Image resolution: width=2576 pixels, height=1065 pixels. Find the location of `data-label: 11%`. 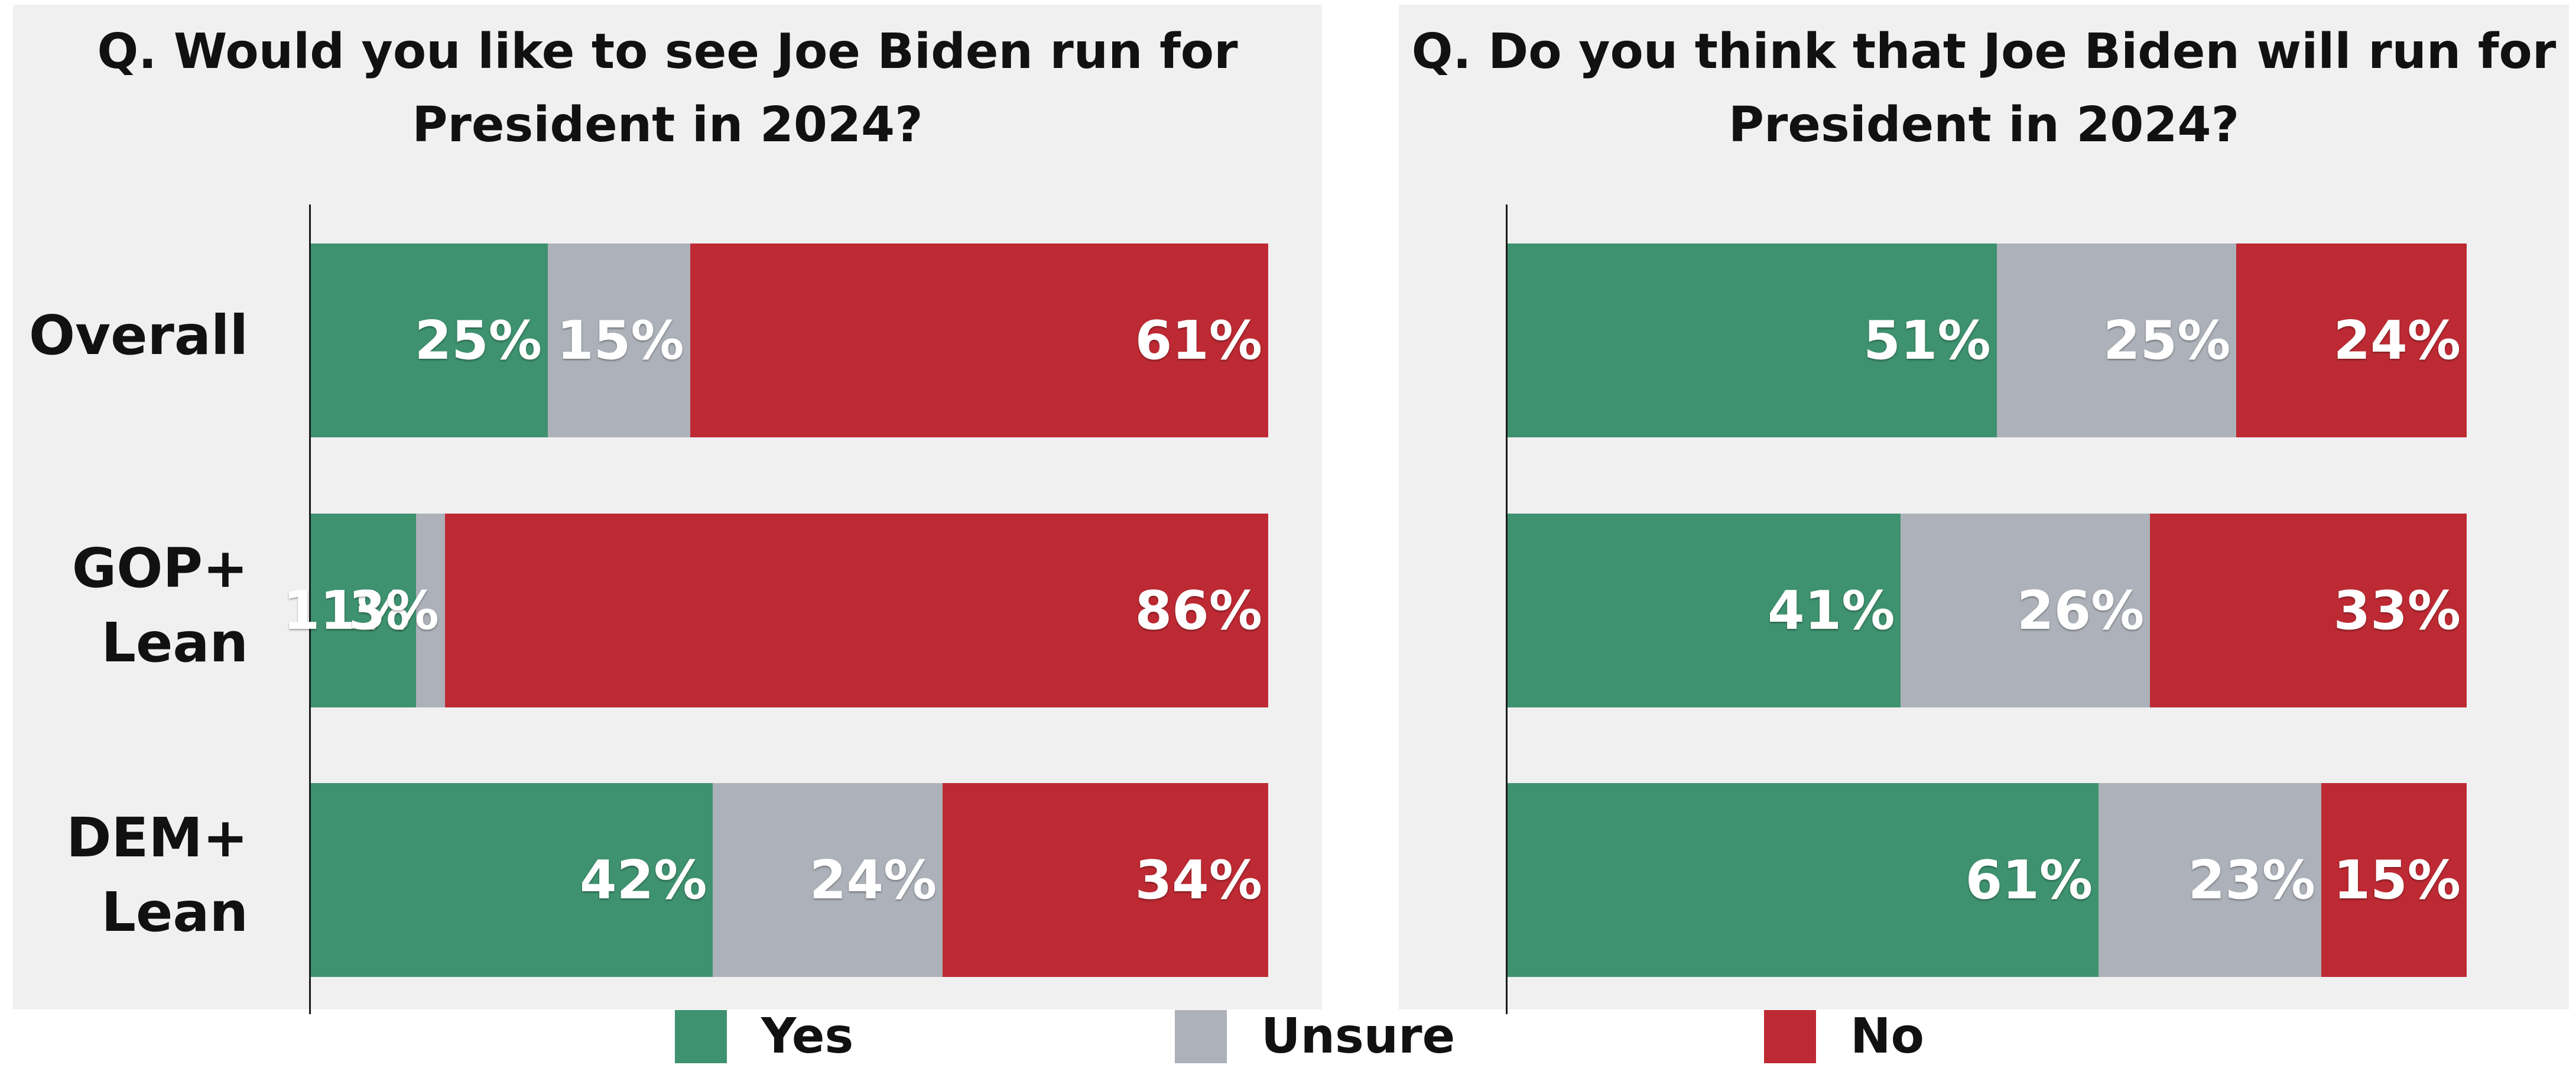

data-label: 11% is located at coordinates (346, 611).